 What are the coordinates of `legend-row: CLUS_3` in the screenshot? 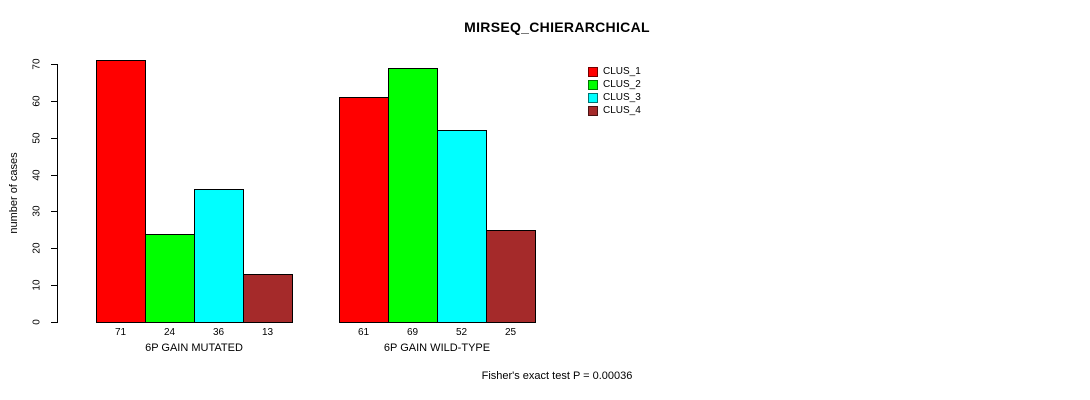 It's located at (614, 97).